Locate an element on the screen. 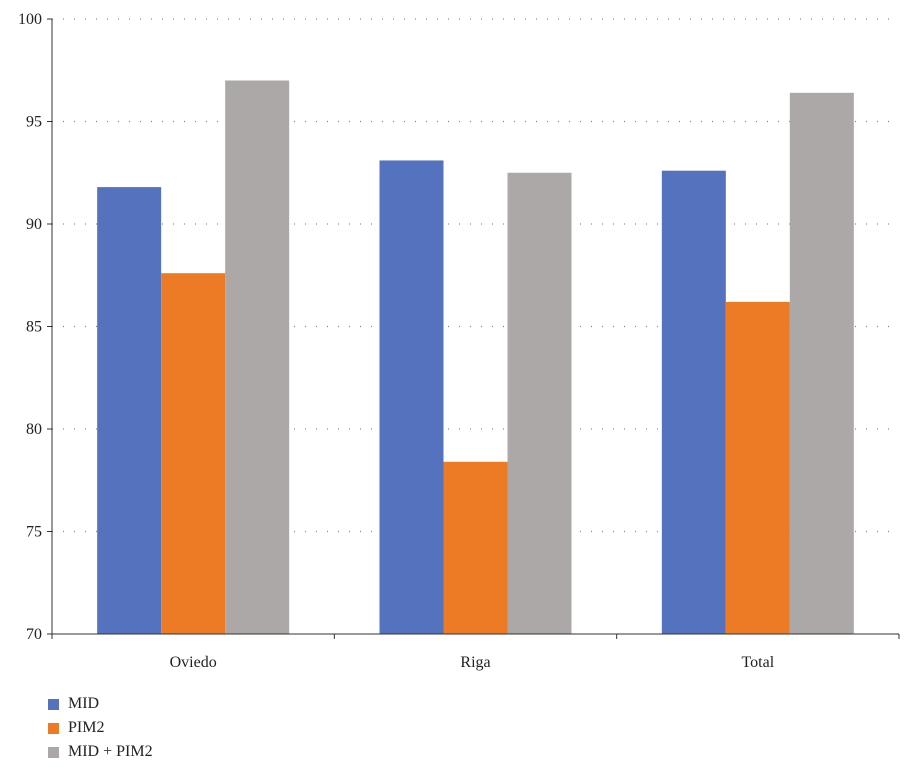  bar-mid-pim2-oviedo is located at coordinates (257, 357).